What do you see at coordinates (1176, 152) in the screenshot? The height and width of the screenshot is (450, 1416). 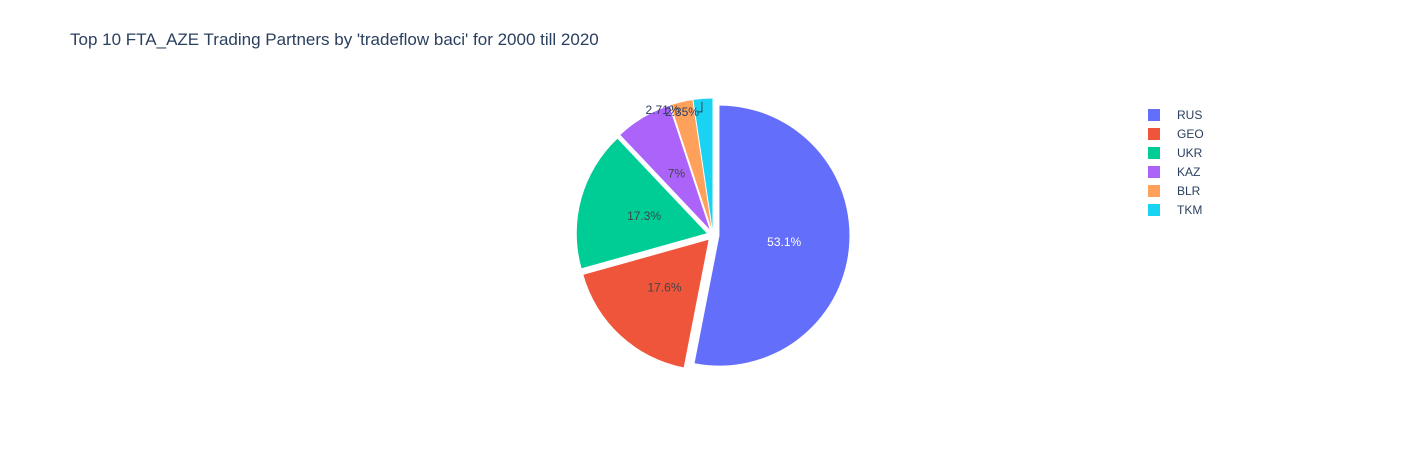 I see `legend-item-ukr: UKR` at bounding box center [1176, 152].